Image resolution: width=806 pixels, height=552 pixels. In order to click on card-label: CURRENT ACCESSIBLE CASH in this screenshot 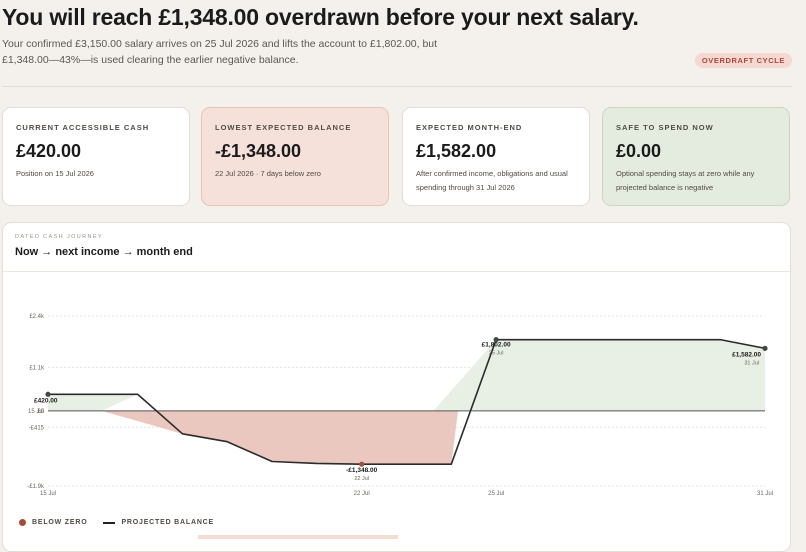, I will do `click(83, 127)`.